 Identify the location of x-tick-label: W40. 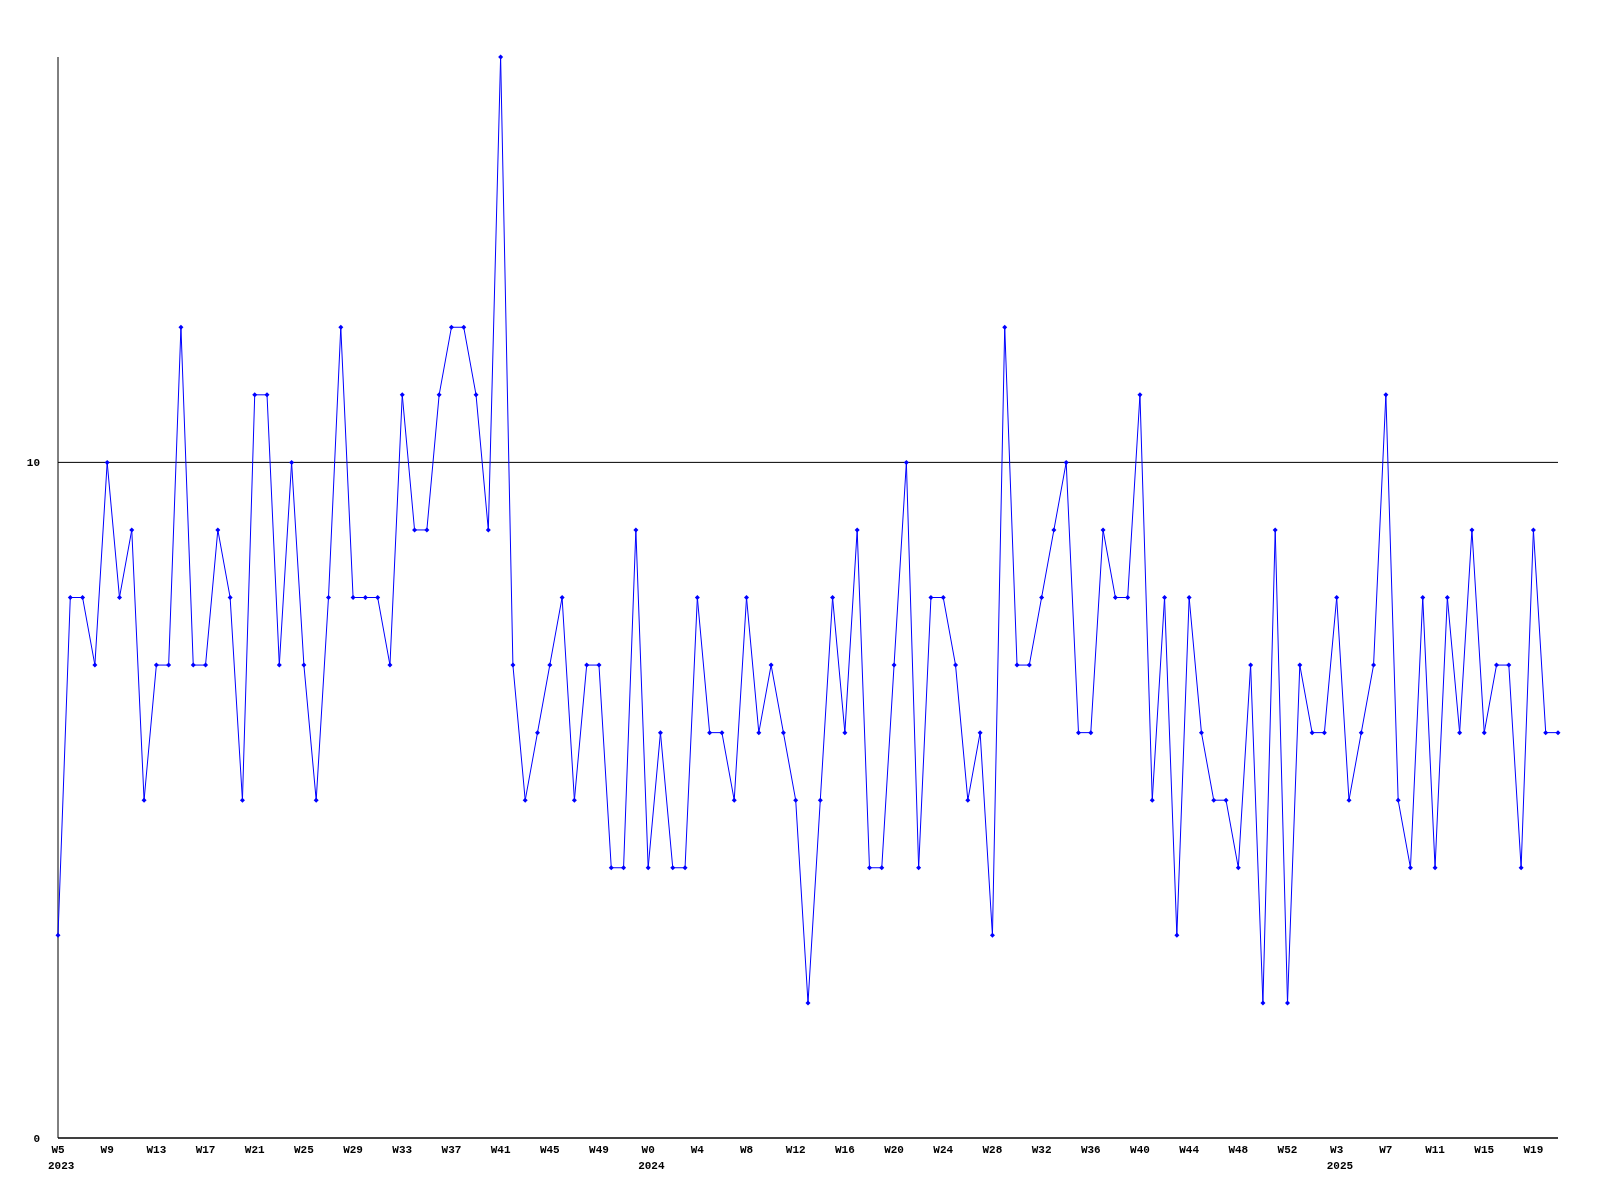
(1140, 1150).